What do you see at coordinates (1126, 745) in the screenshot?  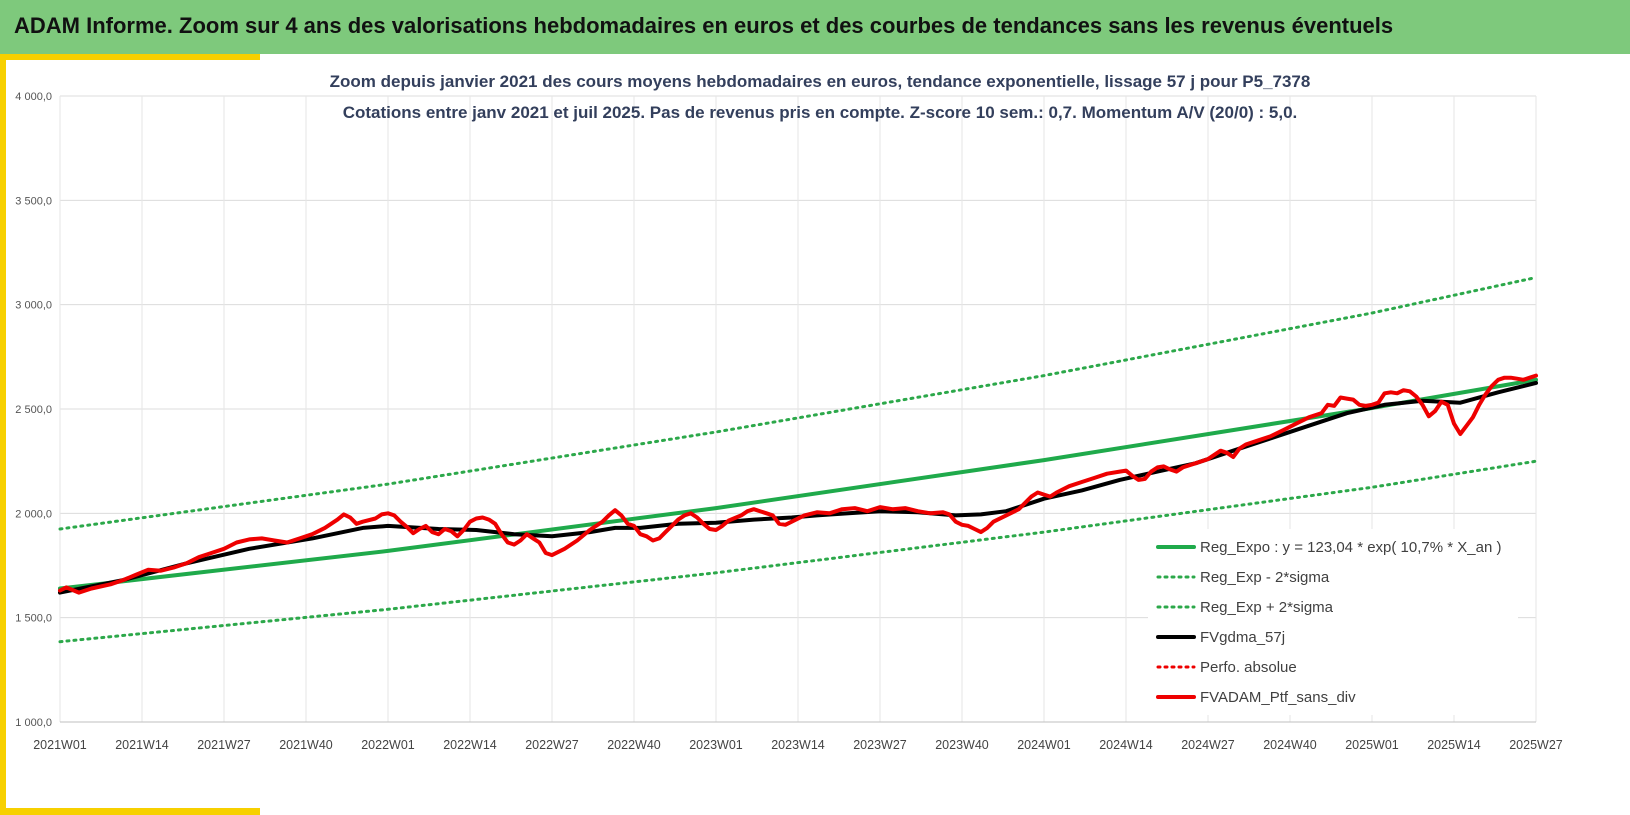 I see `x-tick-label: 2024W14` at bounding box center [1126, 745].